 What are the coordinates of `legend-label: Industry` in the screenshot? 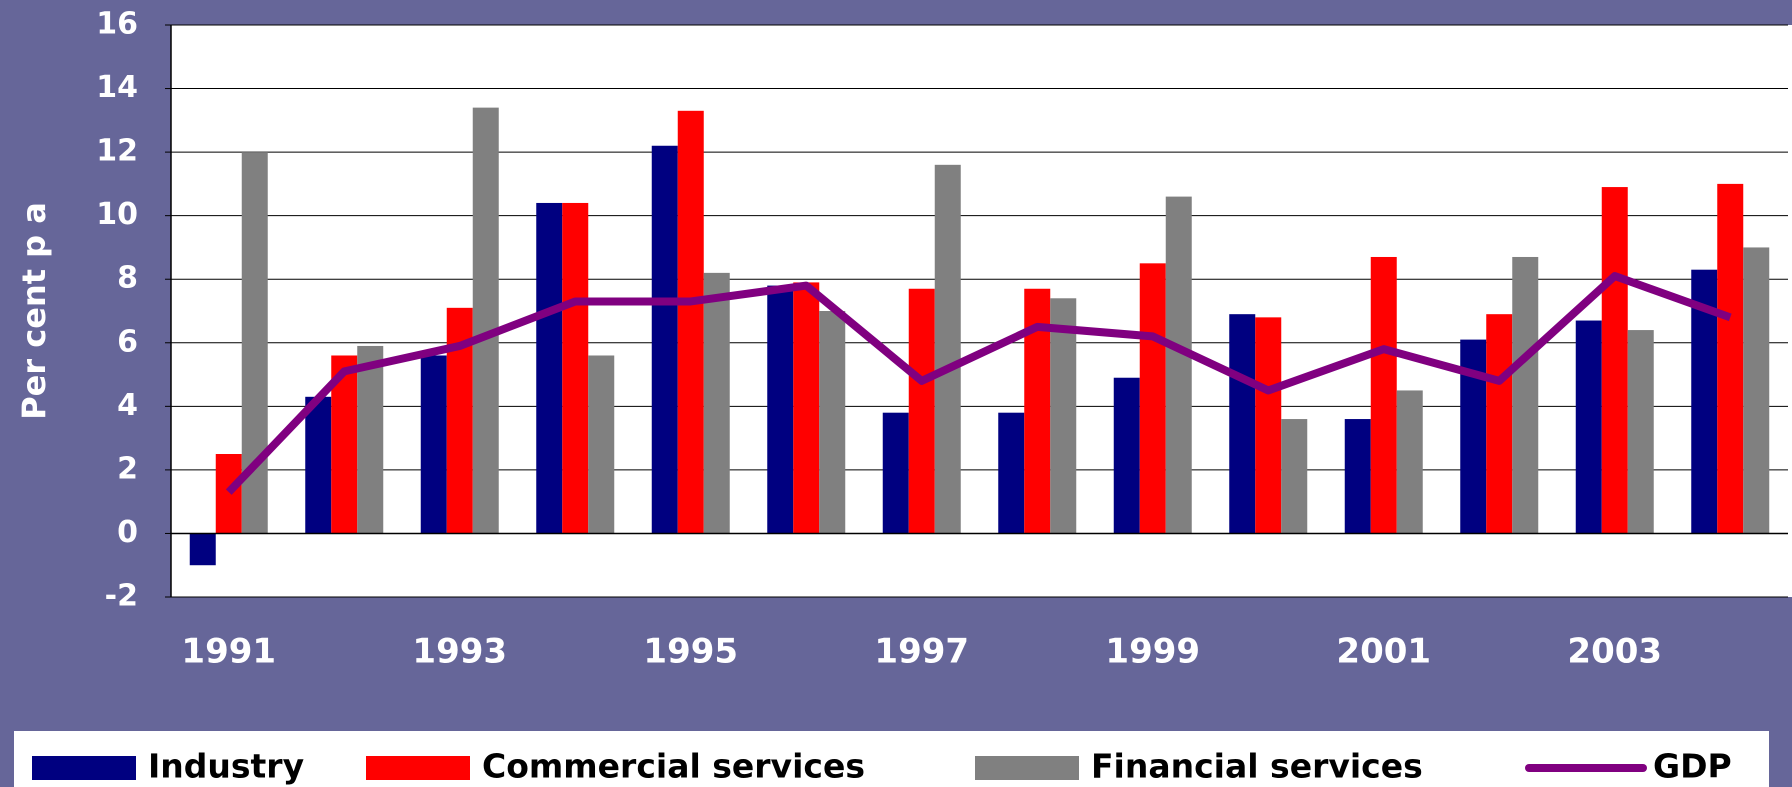 It's located at (226, 766).